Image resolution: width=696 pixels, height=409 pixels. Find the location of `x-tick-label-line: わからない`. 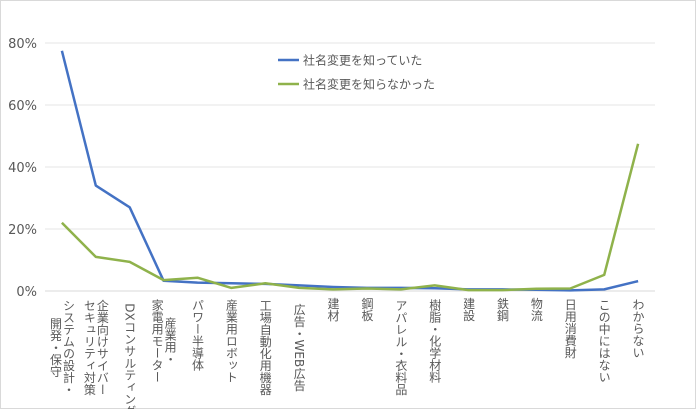

x-tick-label-line: わからない is located at coordinates (638, 328).